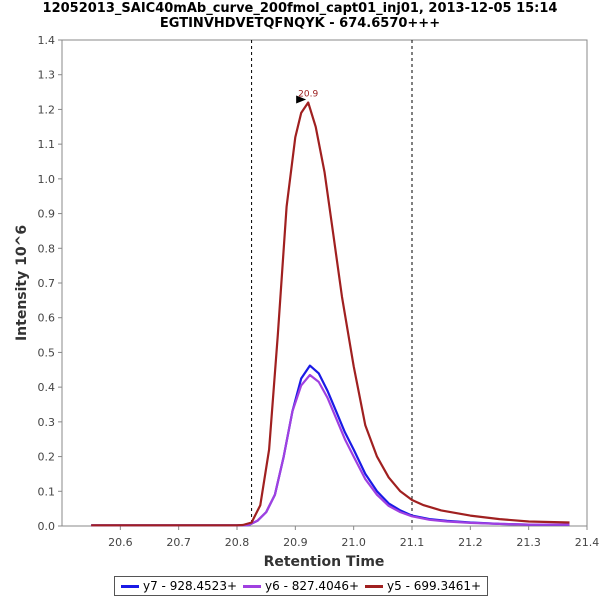 The height and width of the screenshot is (600, 600). Describe the element at coordinates (47, 248) in the screenshot. I see `y-tick-label: 0.8` at that location.